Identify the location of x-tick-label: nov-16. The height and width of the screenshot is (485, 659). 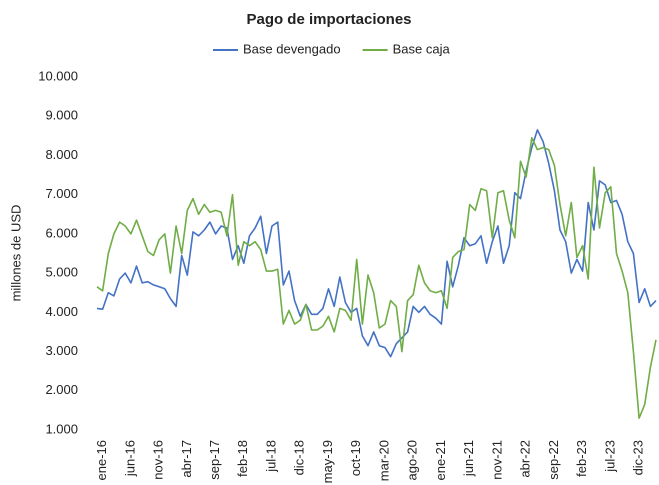
(158, 460).